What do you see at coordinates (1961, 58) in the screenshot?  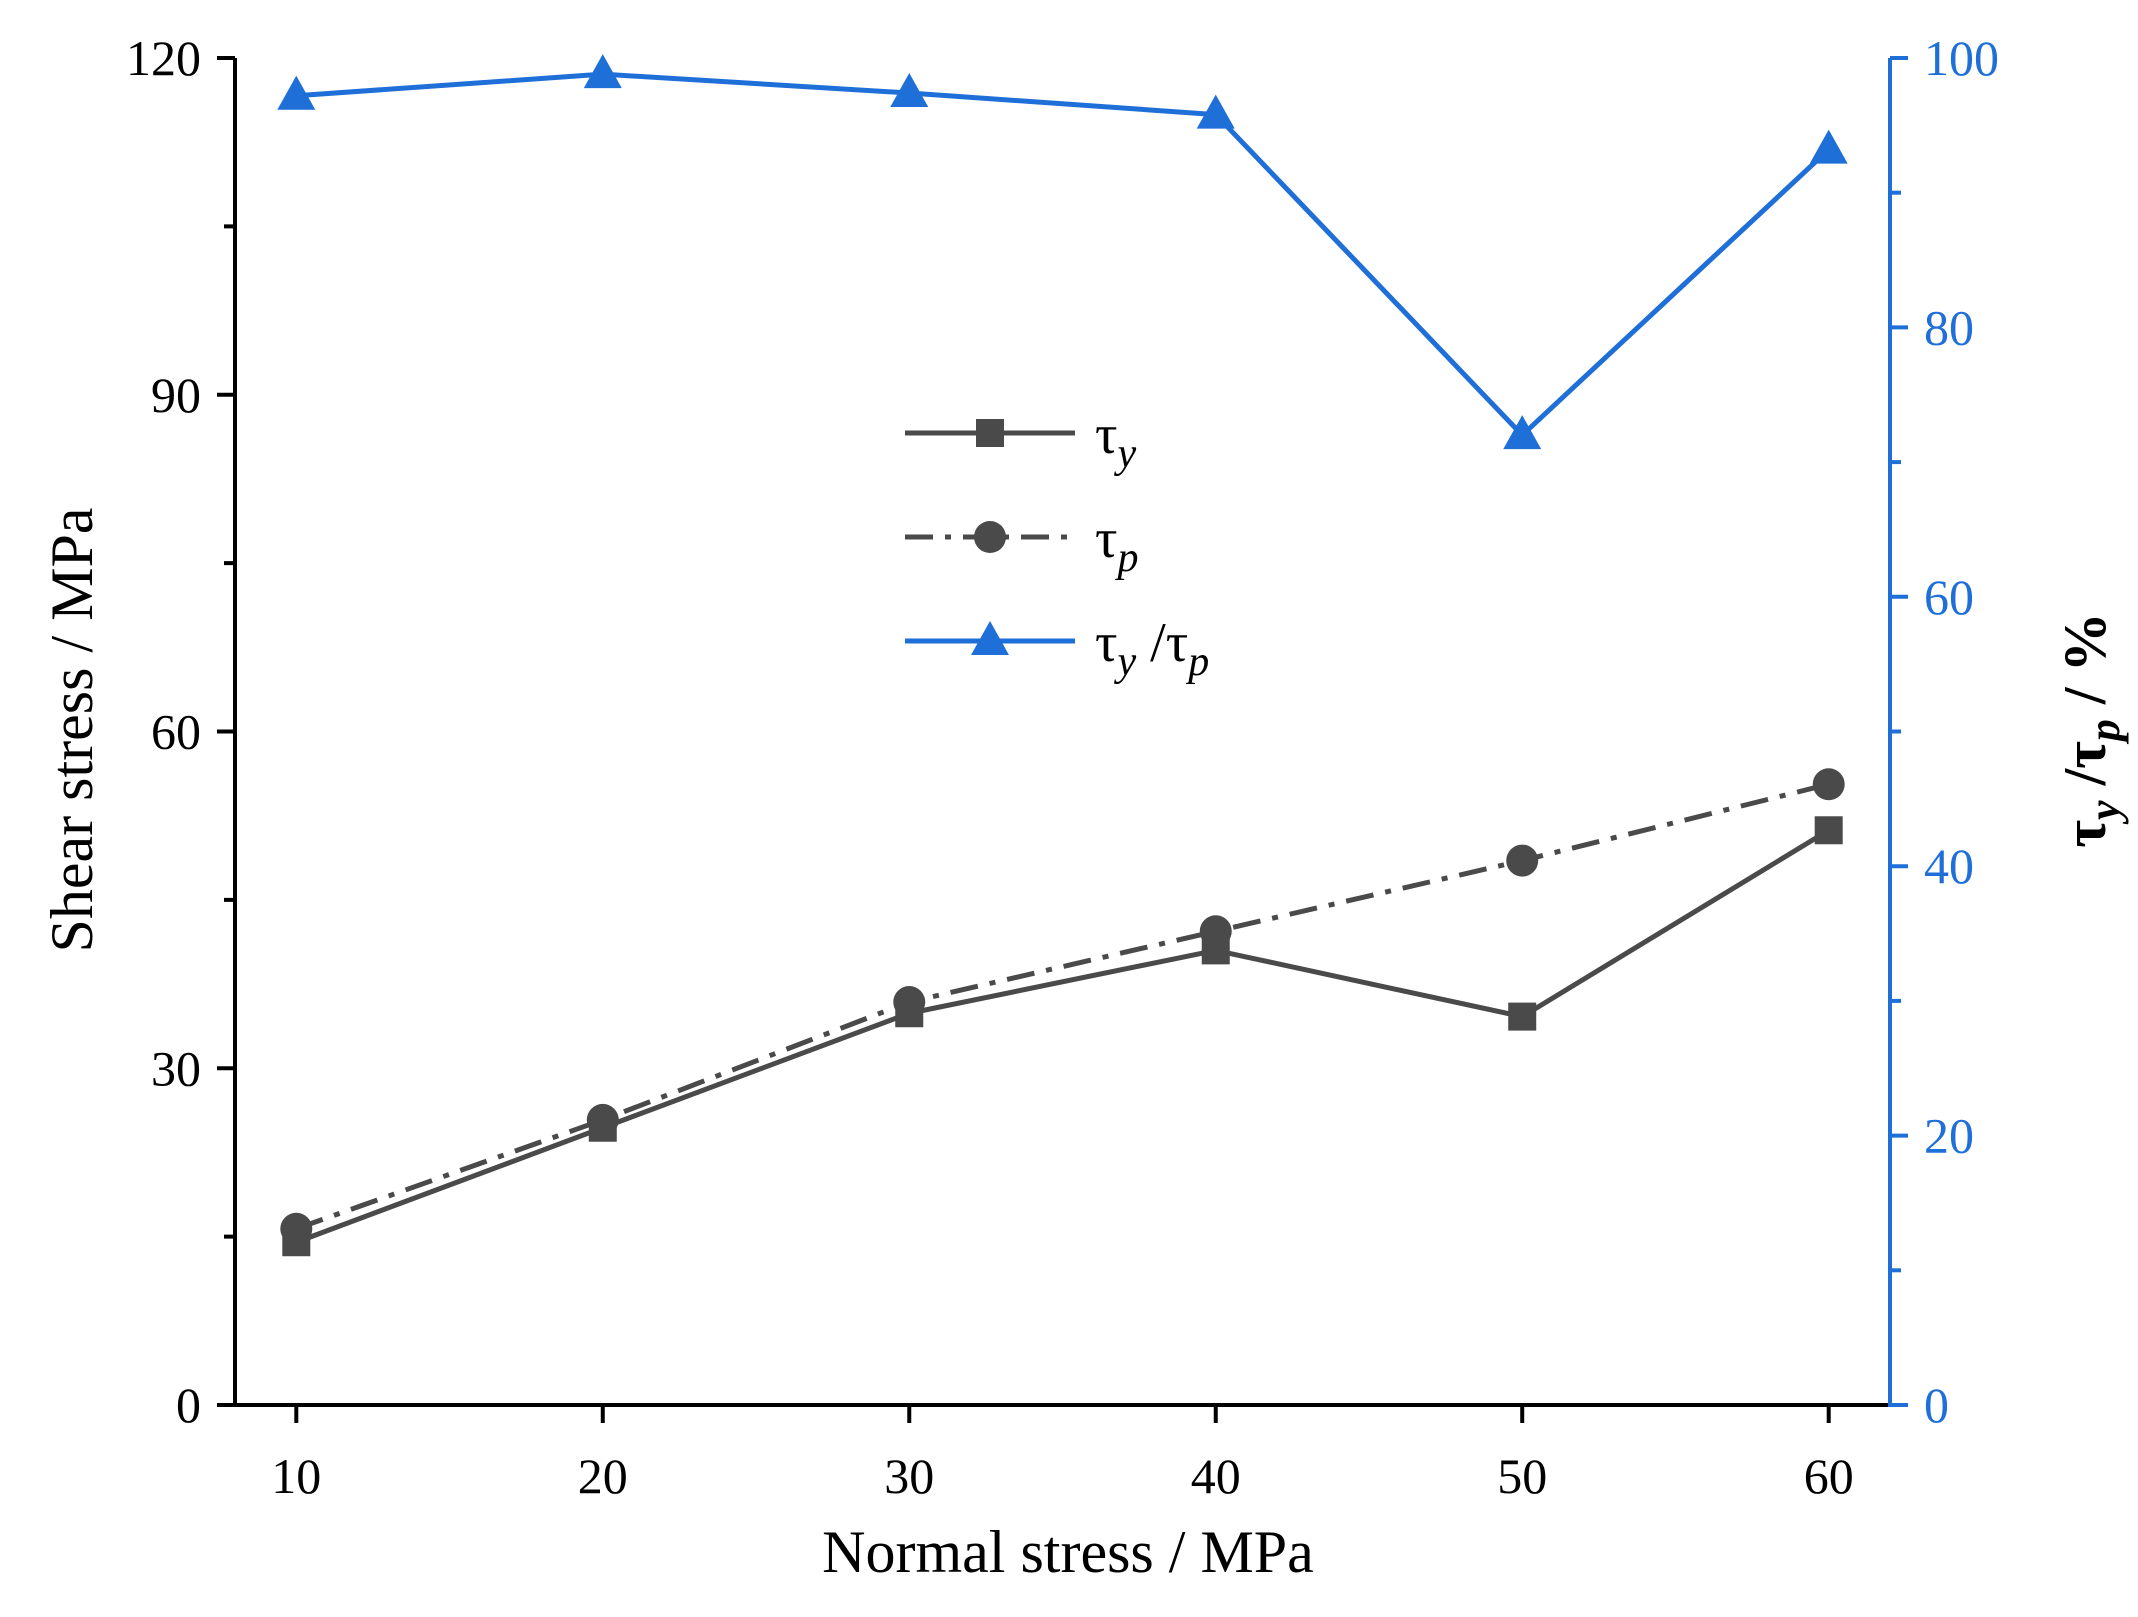 I see `y-right-tick-label: 100` at bounding box center [1961, 58].